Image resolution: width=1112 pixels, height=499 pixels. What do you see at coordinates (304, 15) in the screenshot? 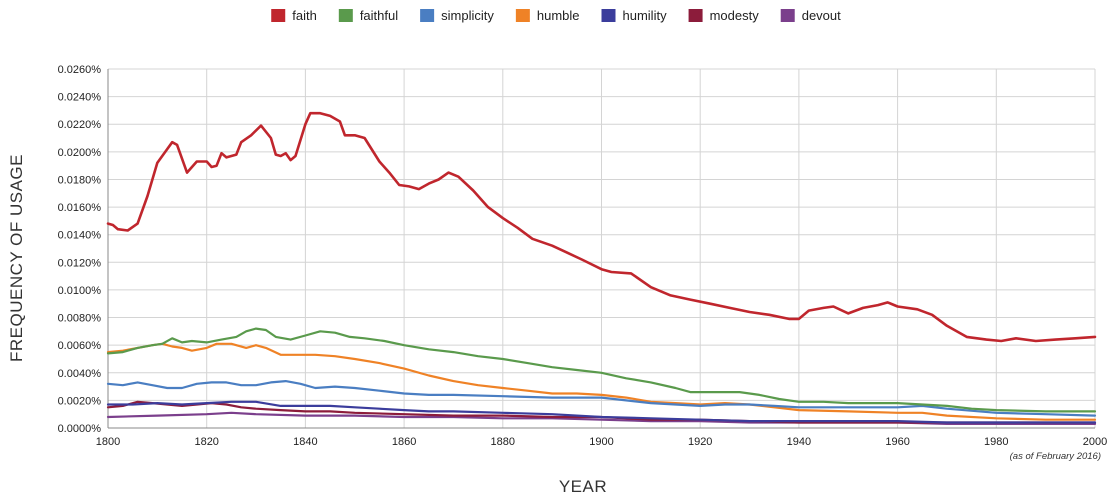
I see `legend-label: faith` at bounding box center [304, 15].